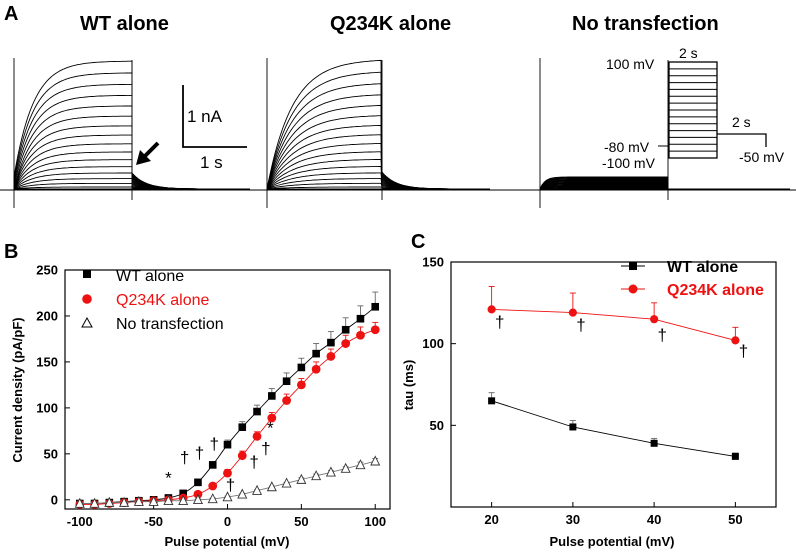 The width and height of the screenshot is (796, 553). I want to click on scale-bar-time-label: 1 s, so click(211, 162).